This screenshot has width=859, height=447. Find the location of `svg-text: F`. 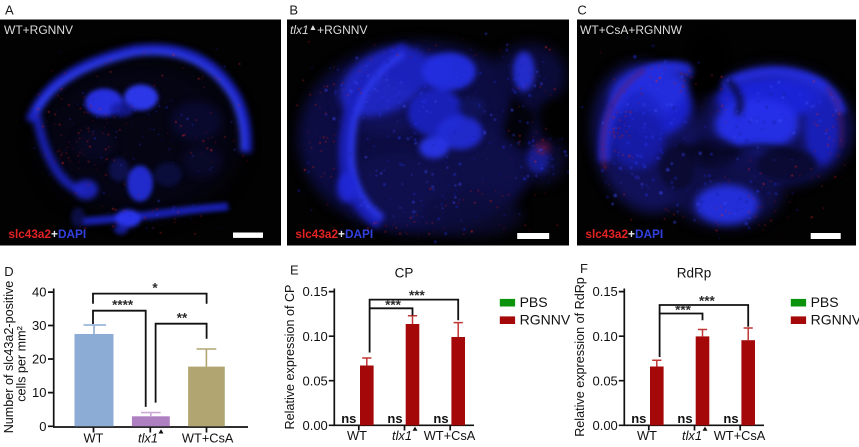

svg-text: F is located at coordinates (584, 268).